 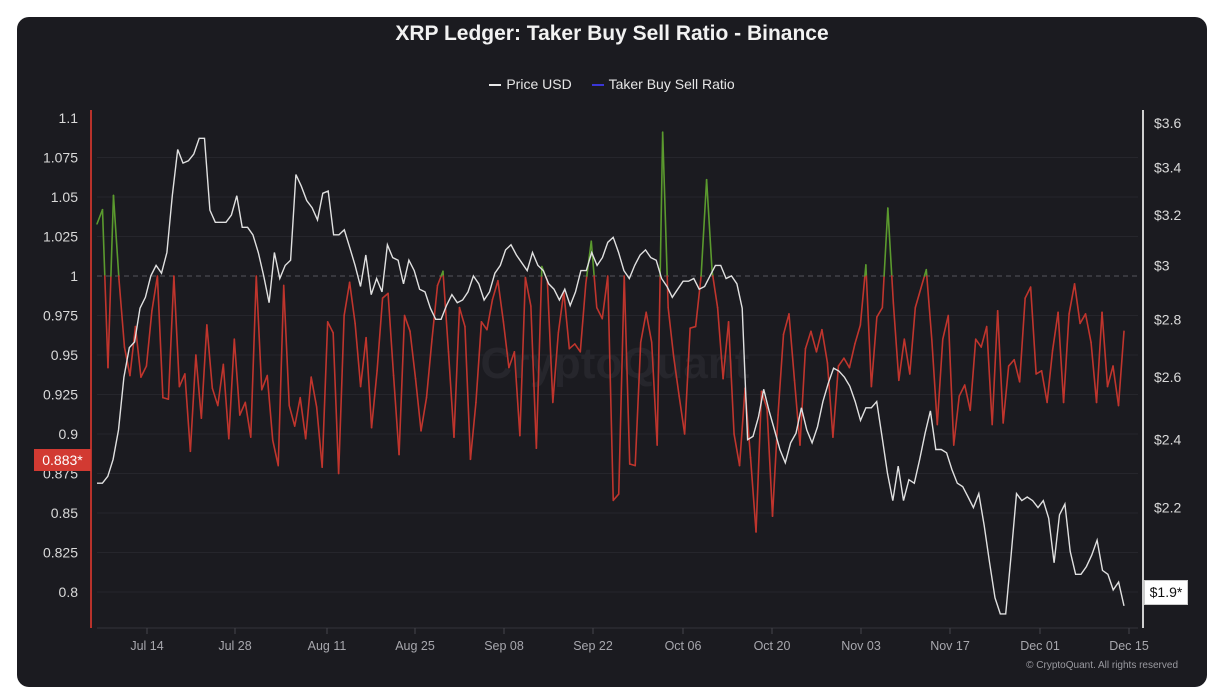 What do you see at coordinates (772, 646) in the screenshot?
I see `x-tick-label: Oct 20` at bounding box center [772, 646].